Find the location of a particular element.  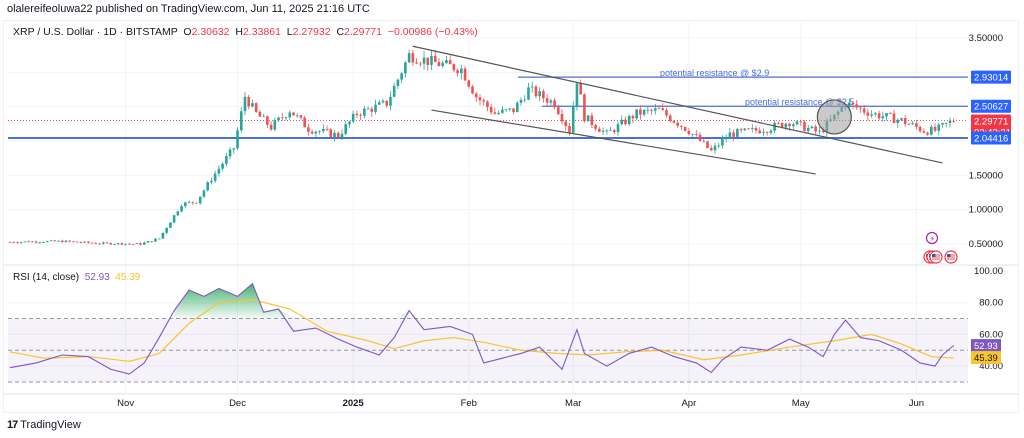

price-tag-value: 2.50627 is located at coordinates (991, 107).